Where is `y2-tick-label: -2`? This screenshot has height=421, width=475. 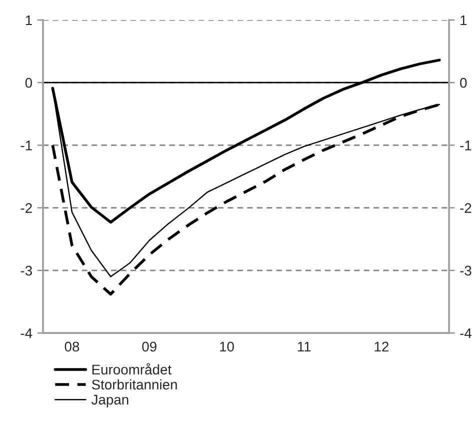 y2-tick-label: -2 is located at coordinates (466, 208).